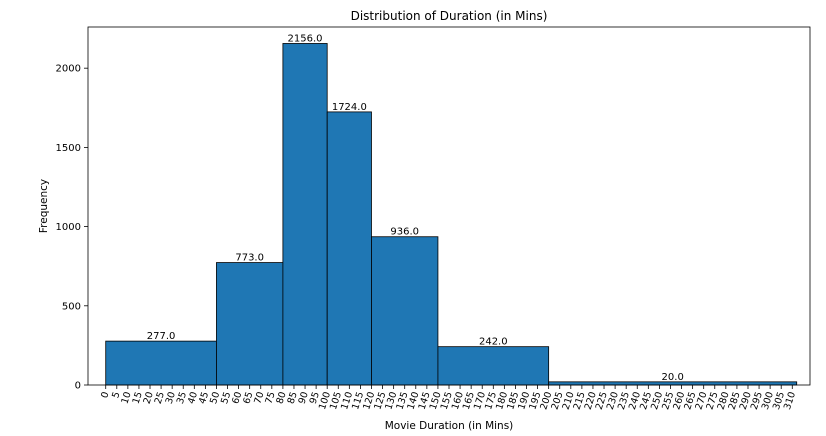  What do you see at coordinates (535, 401) in the screenshot?
I see `x-tick-label: 195` at bounding box center [535, 401].